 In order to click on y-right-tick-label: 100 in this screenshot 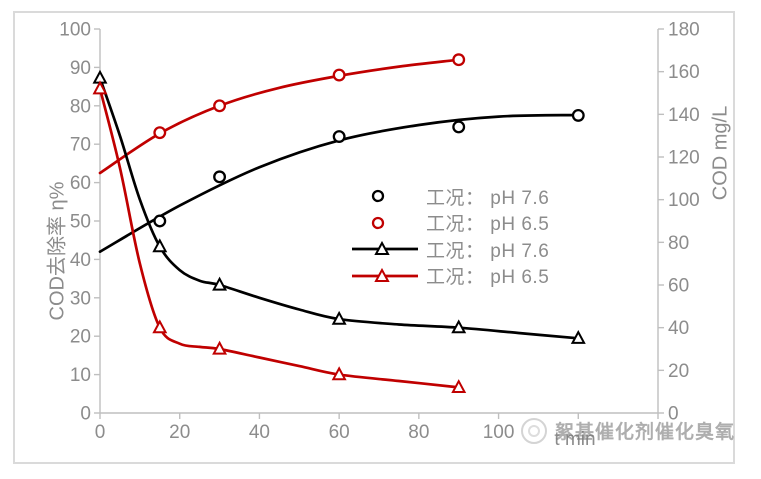, I will do `click(684, 200)`.